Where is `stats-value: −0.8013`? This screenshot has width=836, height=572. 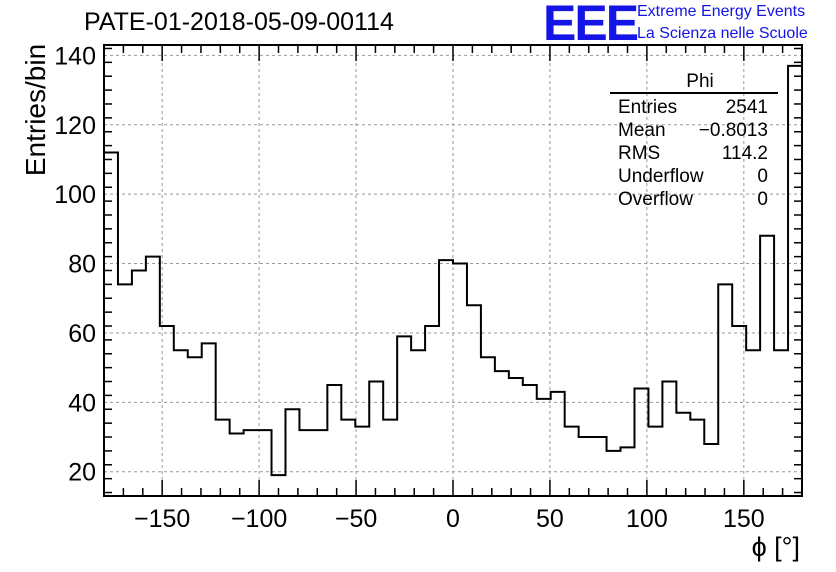 stats-value: −0.8013 is located at coordinates (733, 130).